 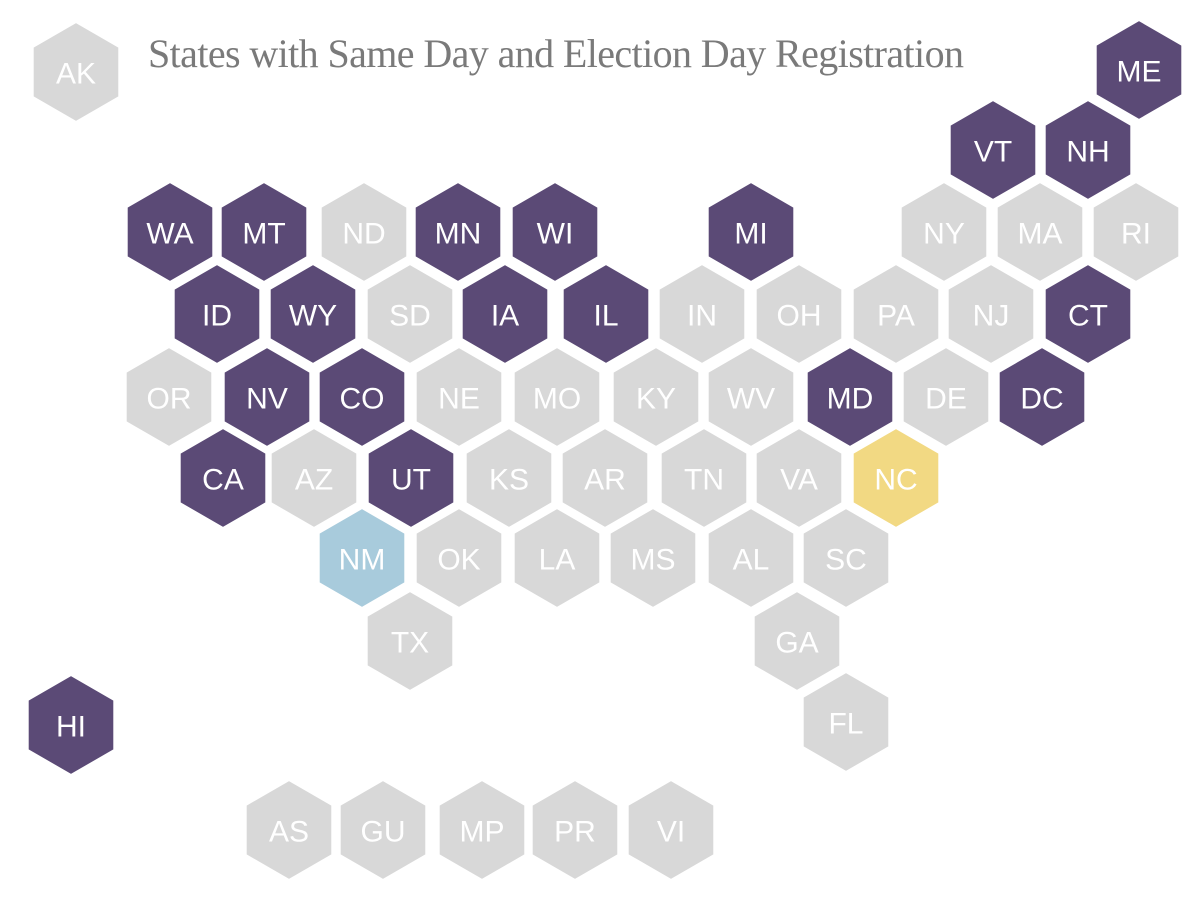 What do you see at coordinates (410, 314) in the screenshot?
I see `state-hex-sd` at bounding box center [410, 314].